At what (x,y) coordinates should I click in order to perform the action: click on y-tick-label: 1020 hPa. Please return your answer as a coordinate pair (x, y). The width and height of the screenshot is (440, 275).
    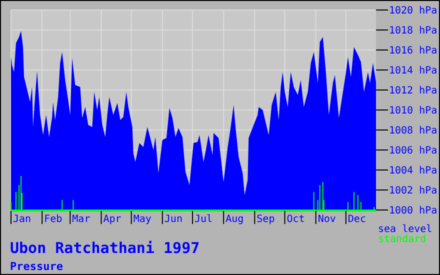
    Looking at the image, I should click on (413, 11).